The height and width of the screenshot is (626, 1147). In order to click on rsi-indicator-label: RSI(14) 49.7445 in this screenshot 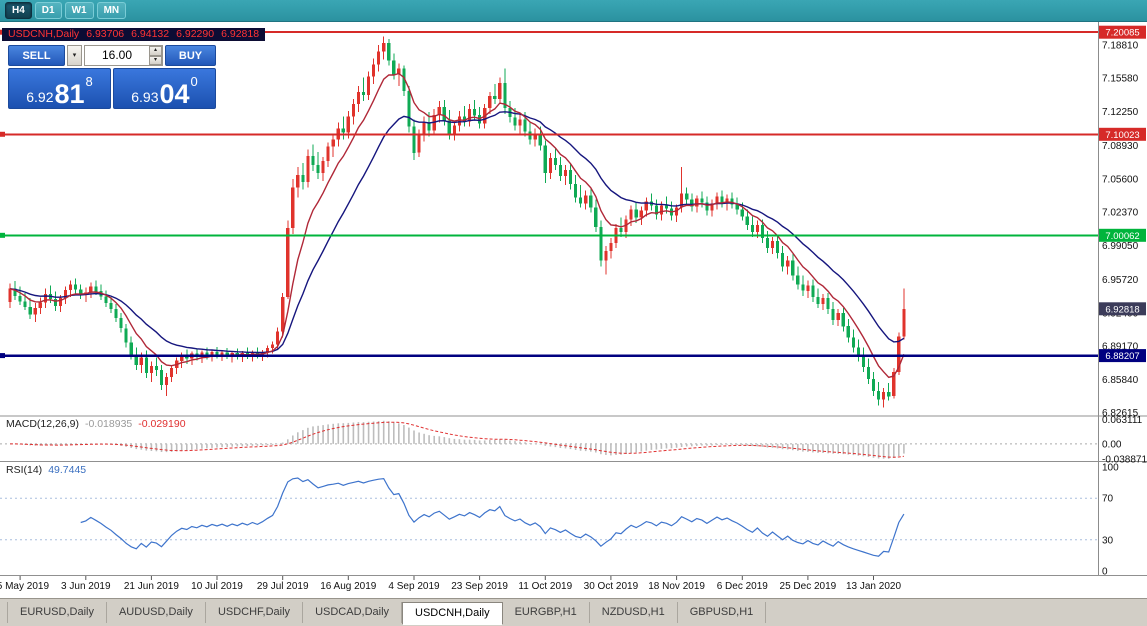, I will do `click(46, 470)`.